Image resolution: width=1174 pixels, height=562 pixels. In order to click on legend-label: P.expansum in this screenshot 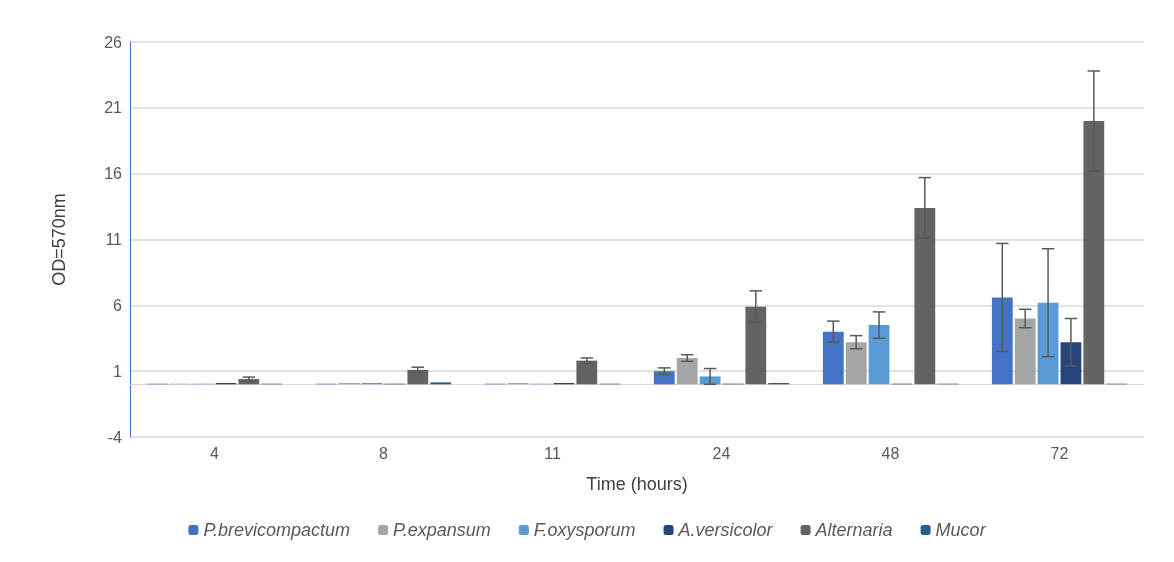, I will do `click(442, 530)`.